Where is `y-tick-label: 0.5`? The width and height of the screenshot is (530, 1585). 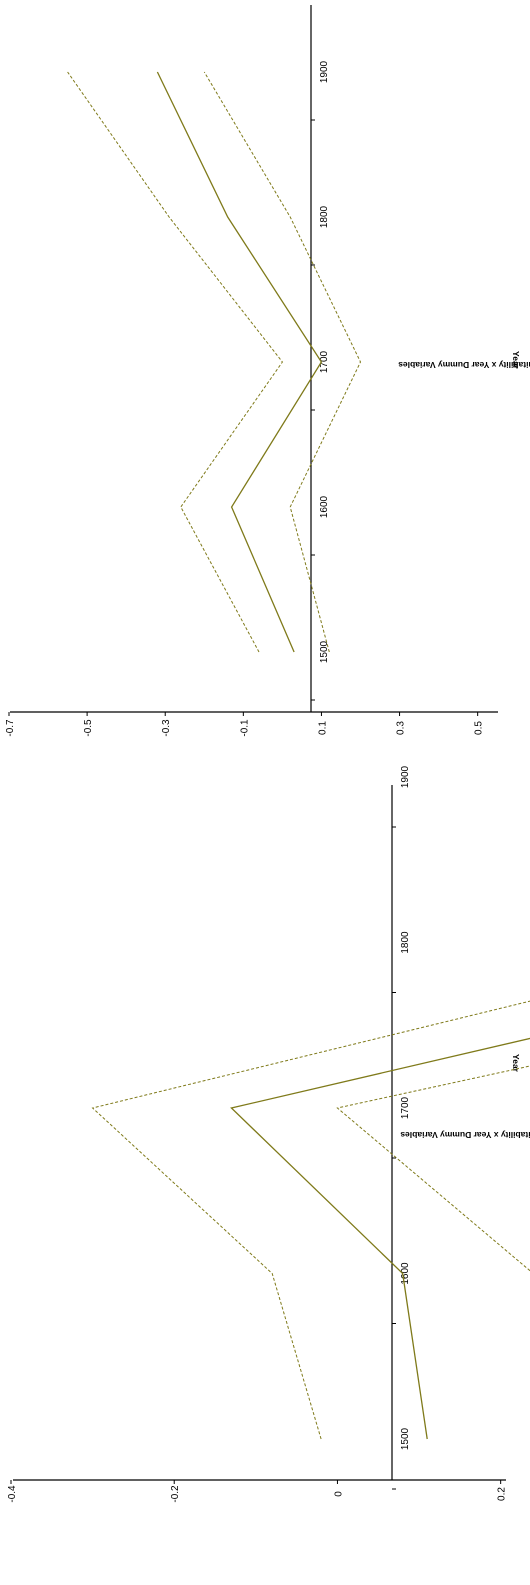 y-tick-label: 0.5 is located at coordinates (479, 728).